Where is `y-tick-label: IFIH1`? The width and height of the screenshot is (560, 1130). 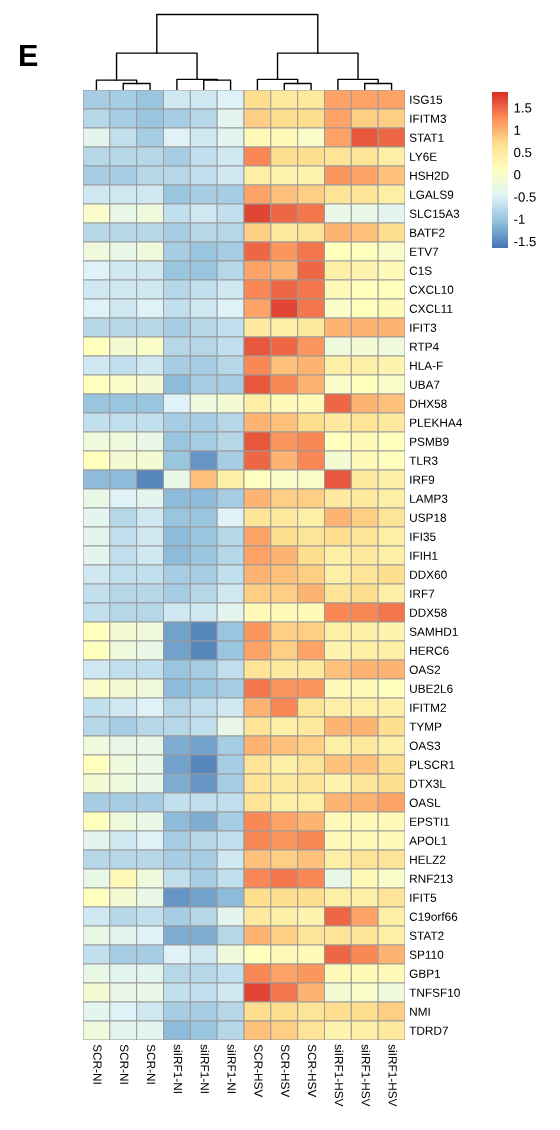 y-tick-label: IFIH1 is located at coordinates (424, 555).